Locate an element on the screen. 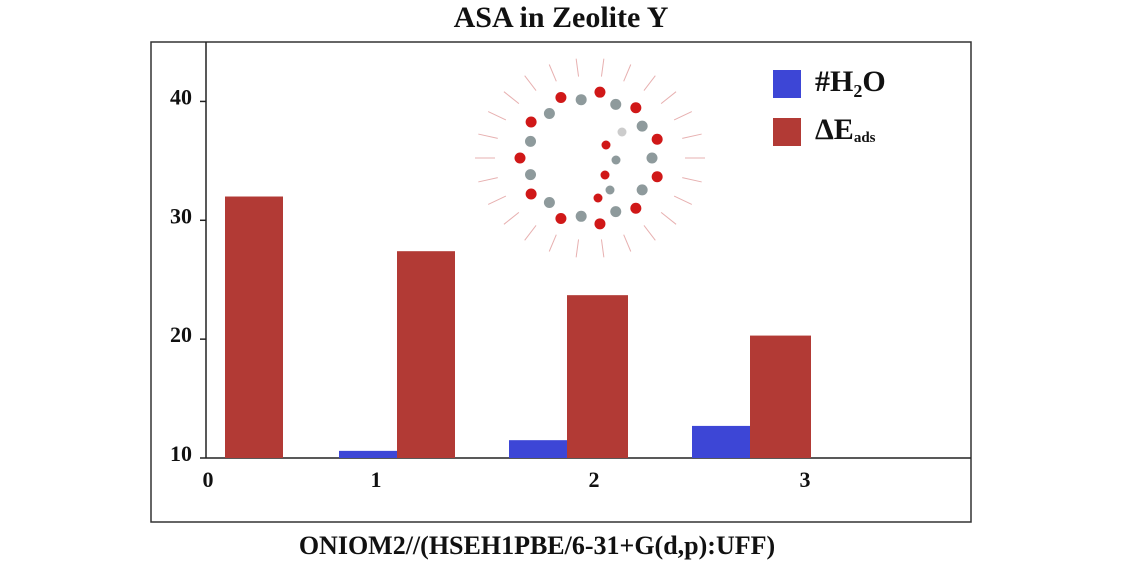 The image size is (1122, 571). x-tick-label: 1 is located at coordinates (376, 479).